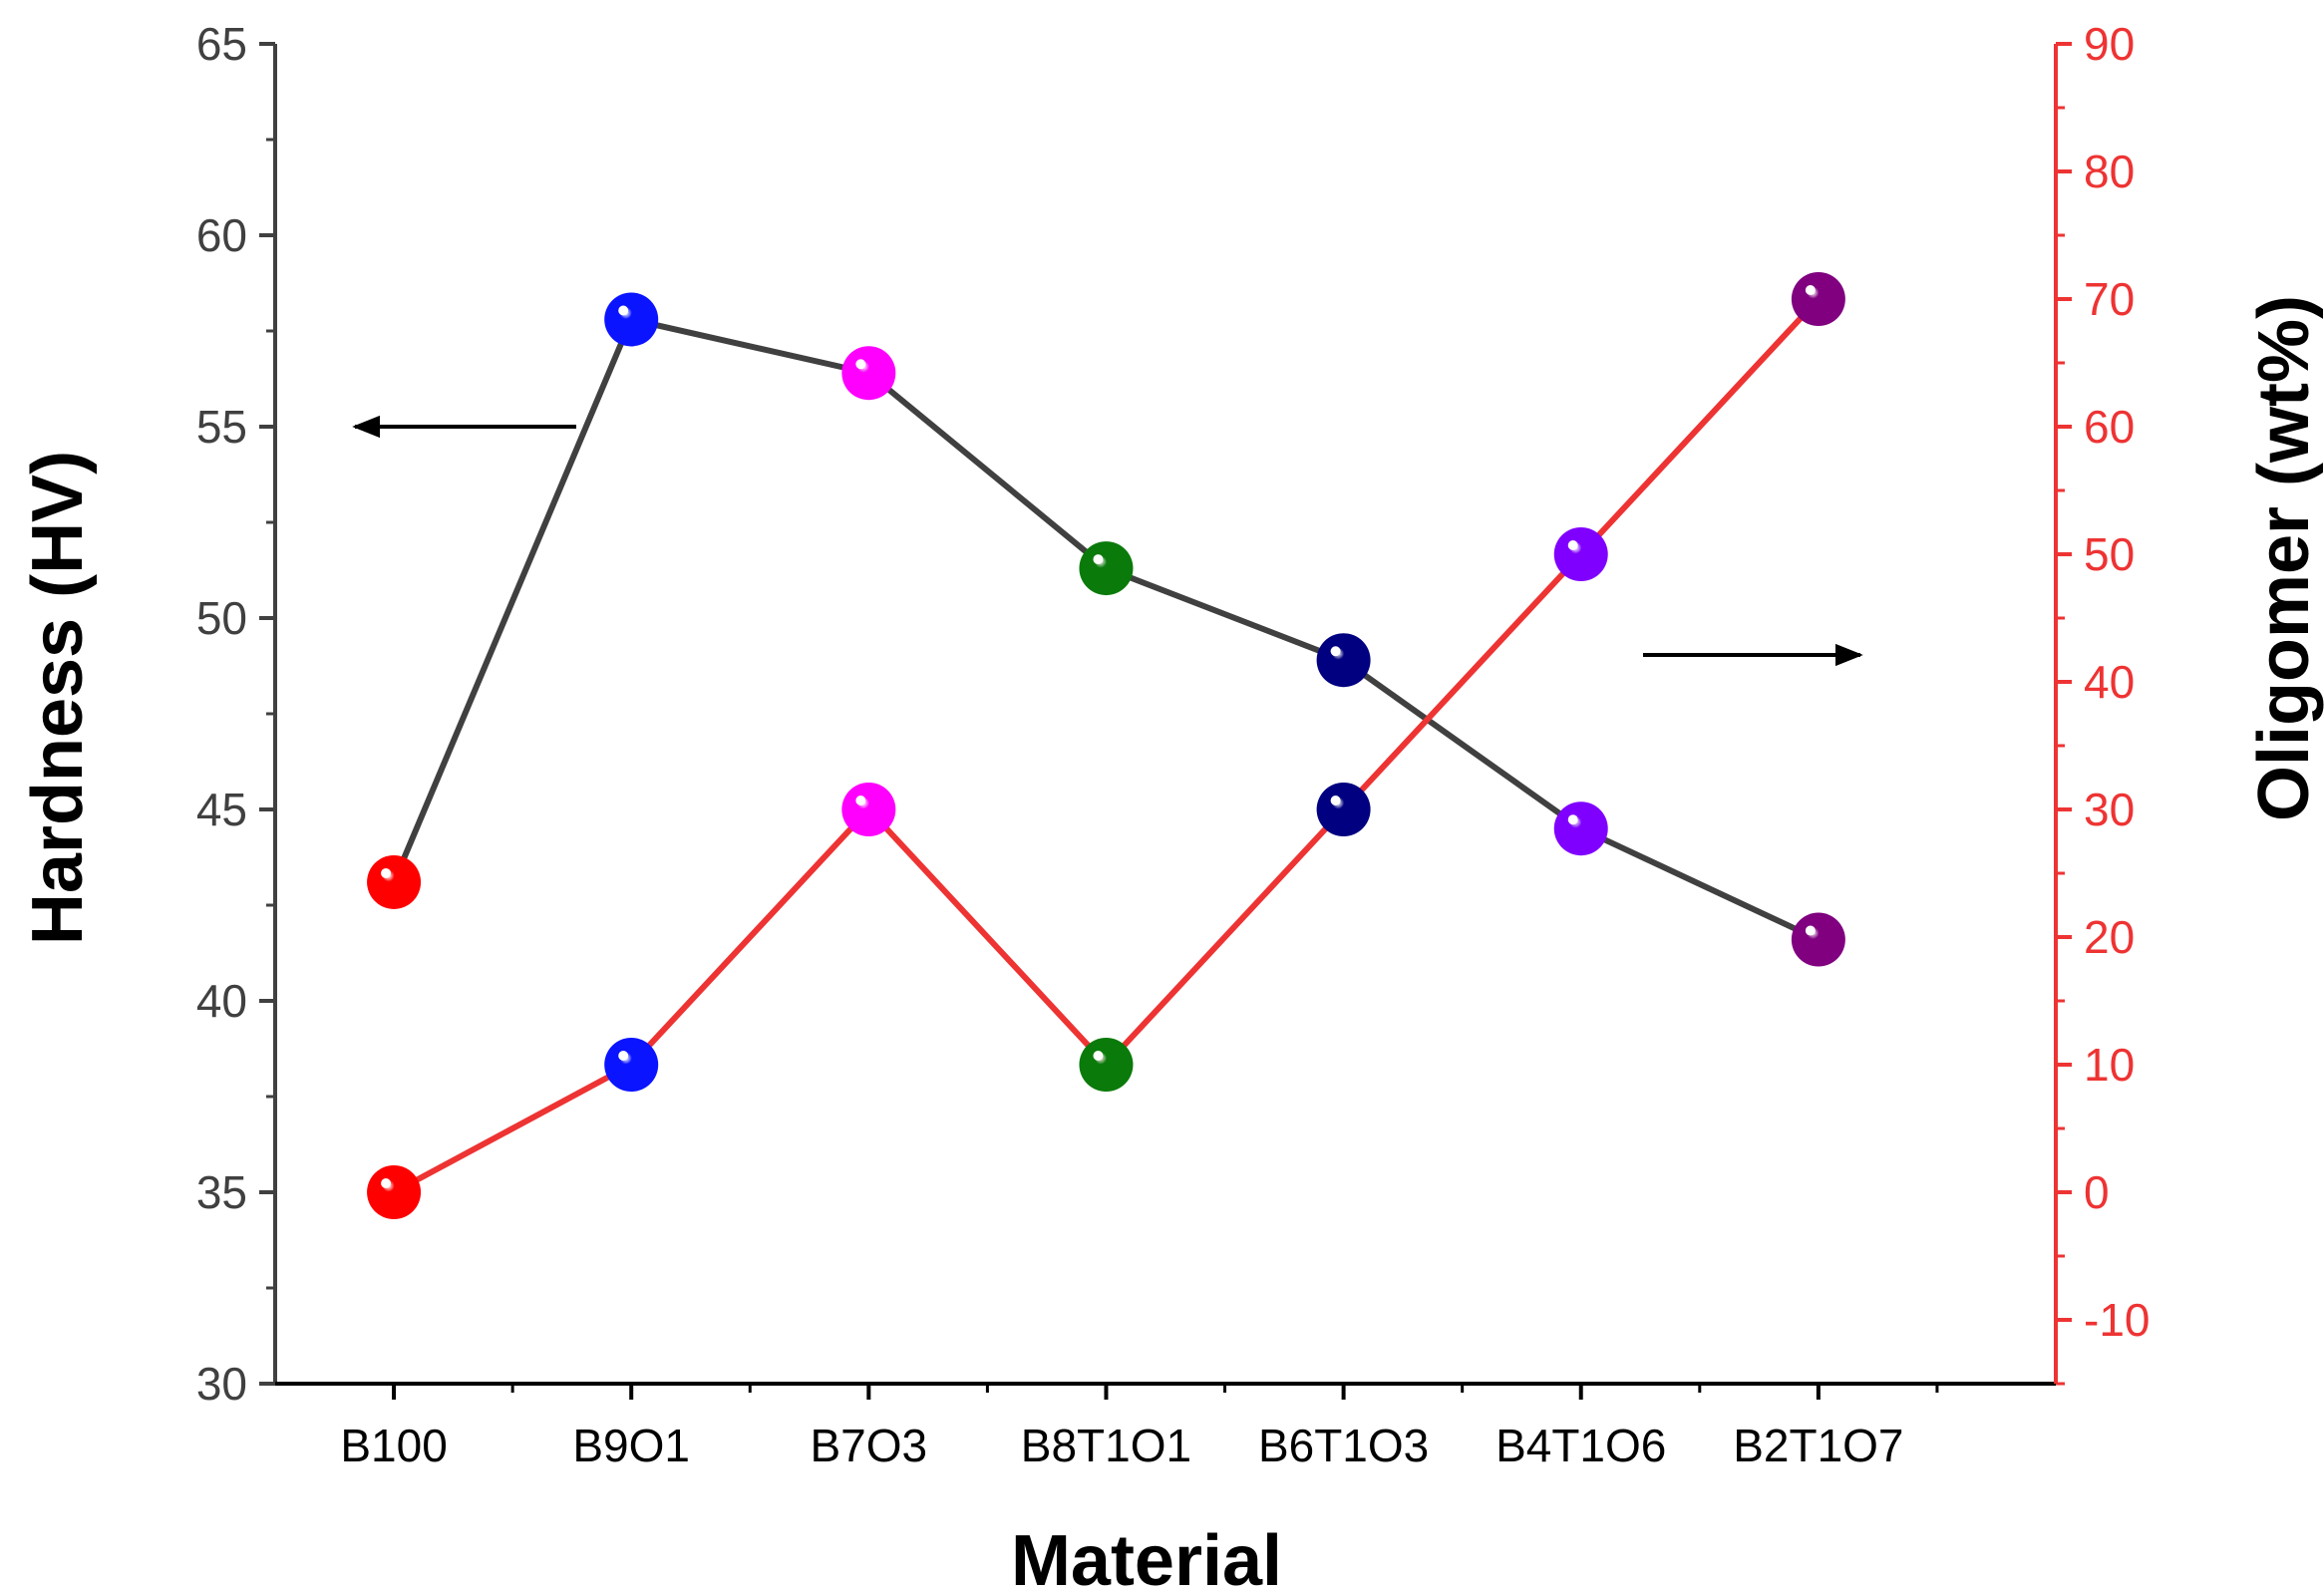  What do you see at coordinates (2109, 1065) in the screenshot?
I see `right-tick-label: 10` at bounding box center [2109, 1065].